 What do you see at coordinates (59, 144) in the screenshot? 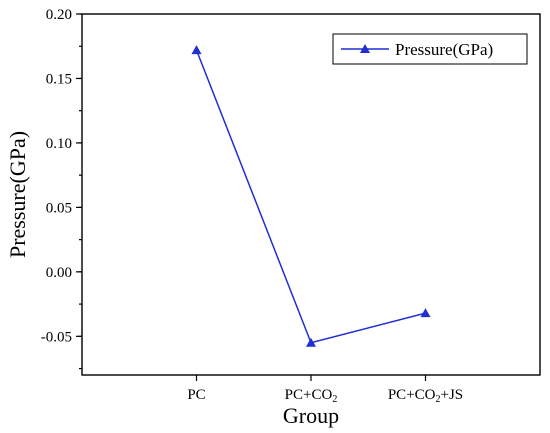
I see `y-tick-label: 0.10` at bounding box center [59, 144].